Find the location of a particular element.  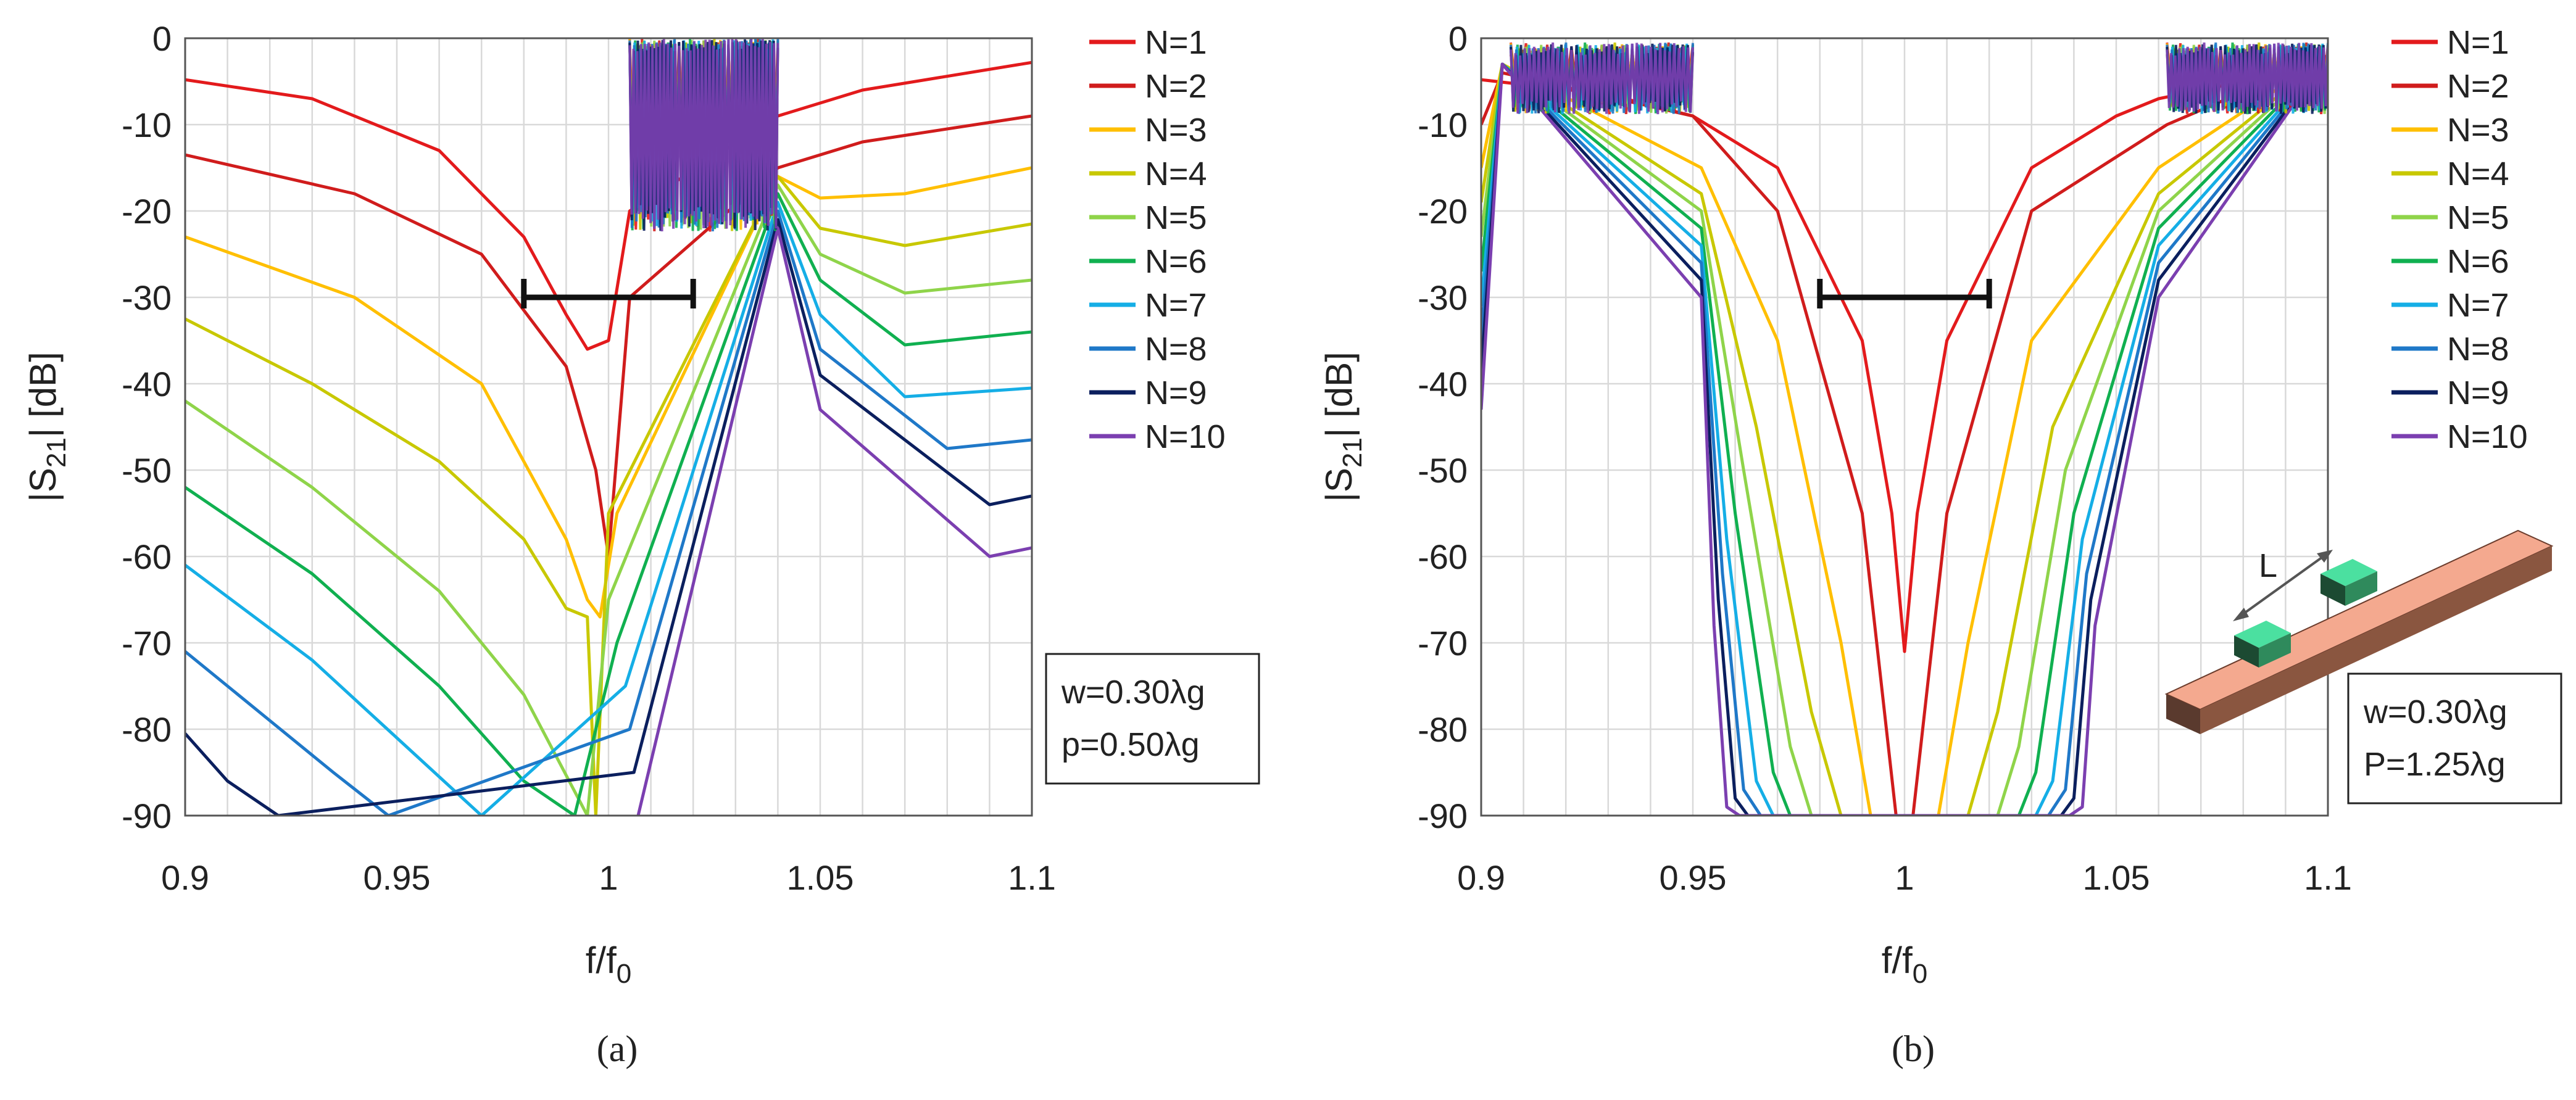

slab-front is located at coordinates (2183, 714).